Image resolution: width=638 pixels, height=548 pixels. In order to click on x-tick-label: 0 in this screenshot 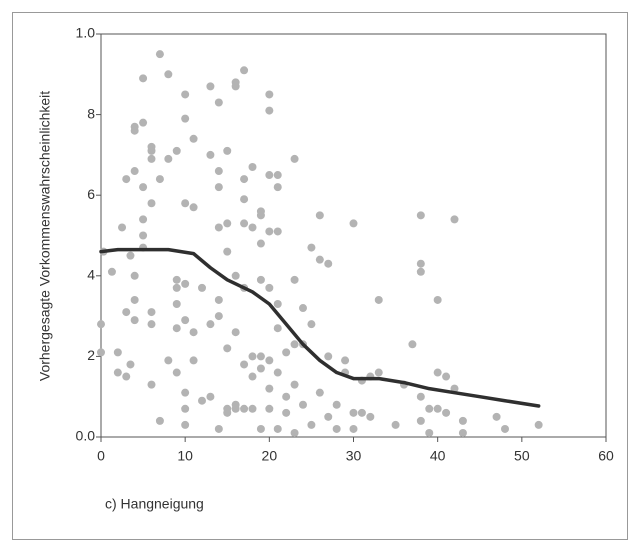, I will do `click(101, 456)`.